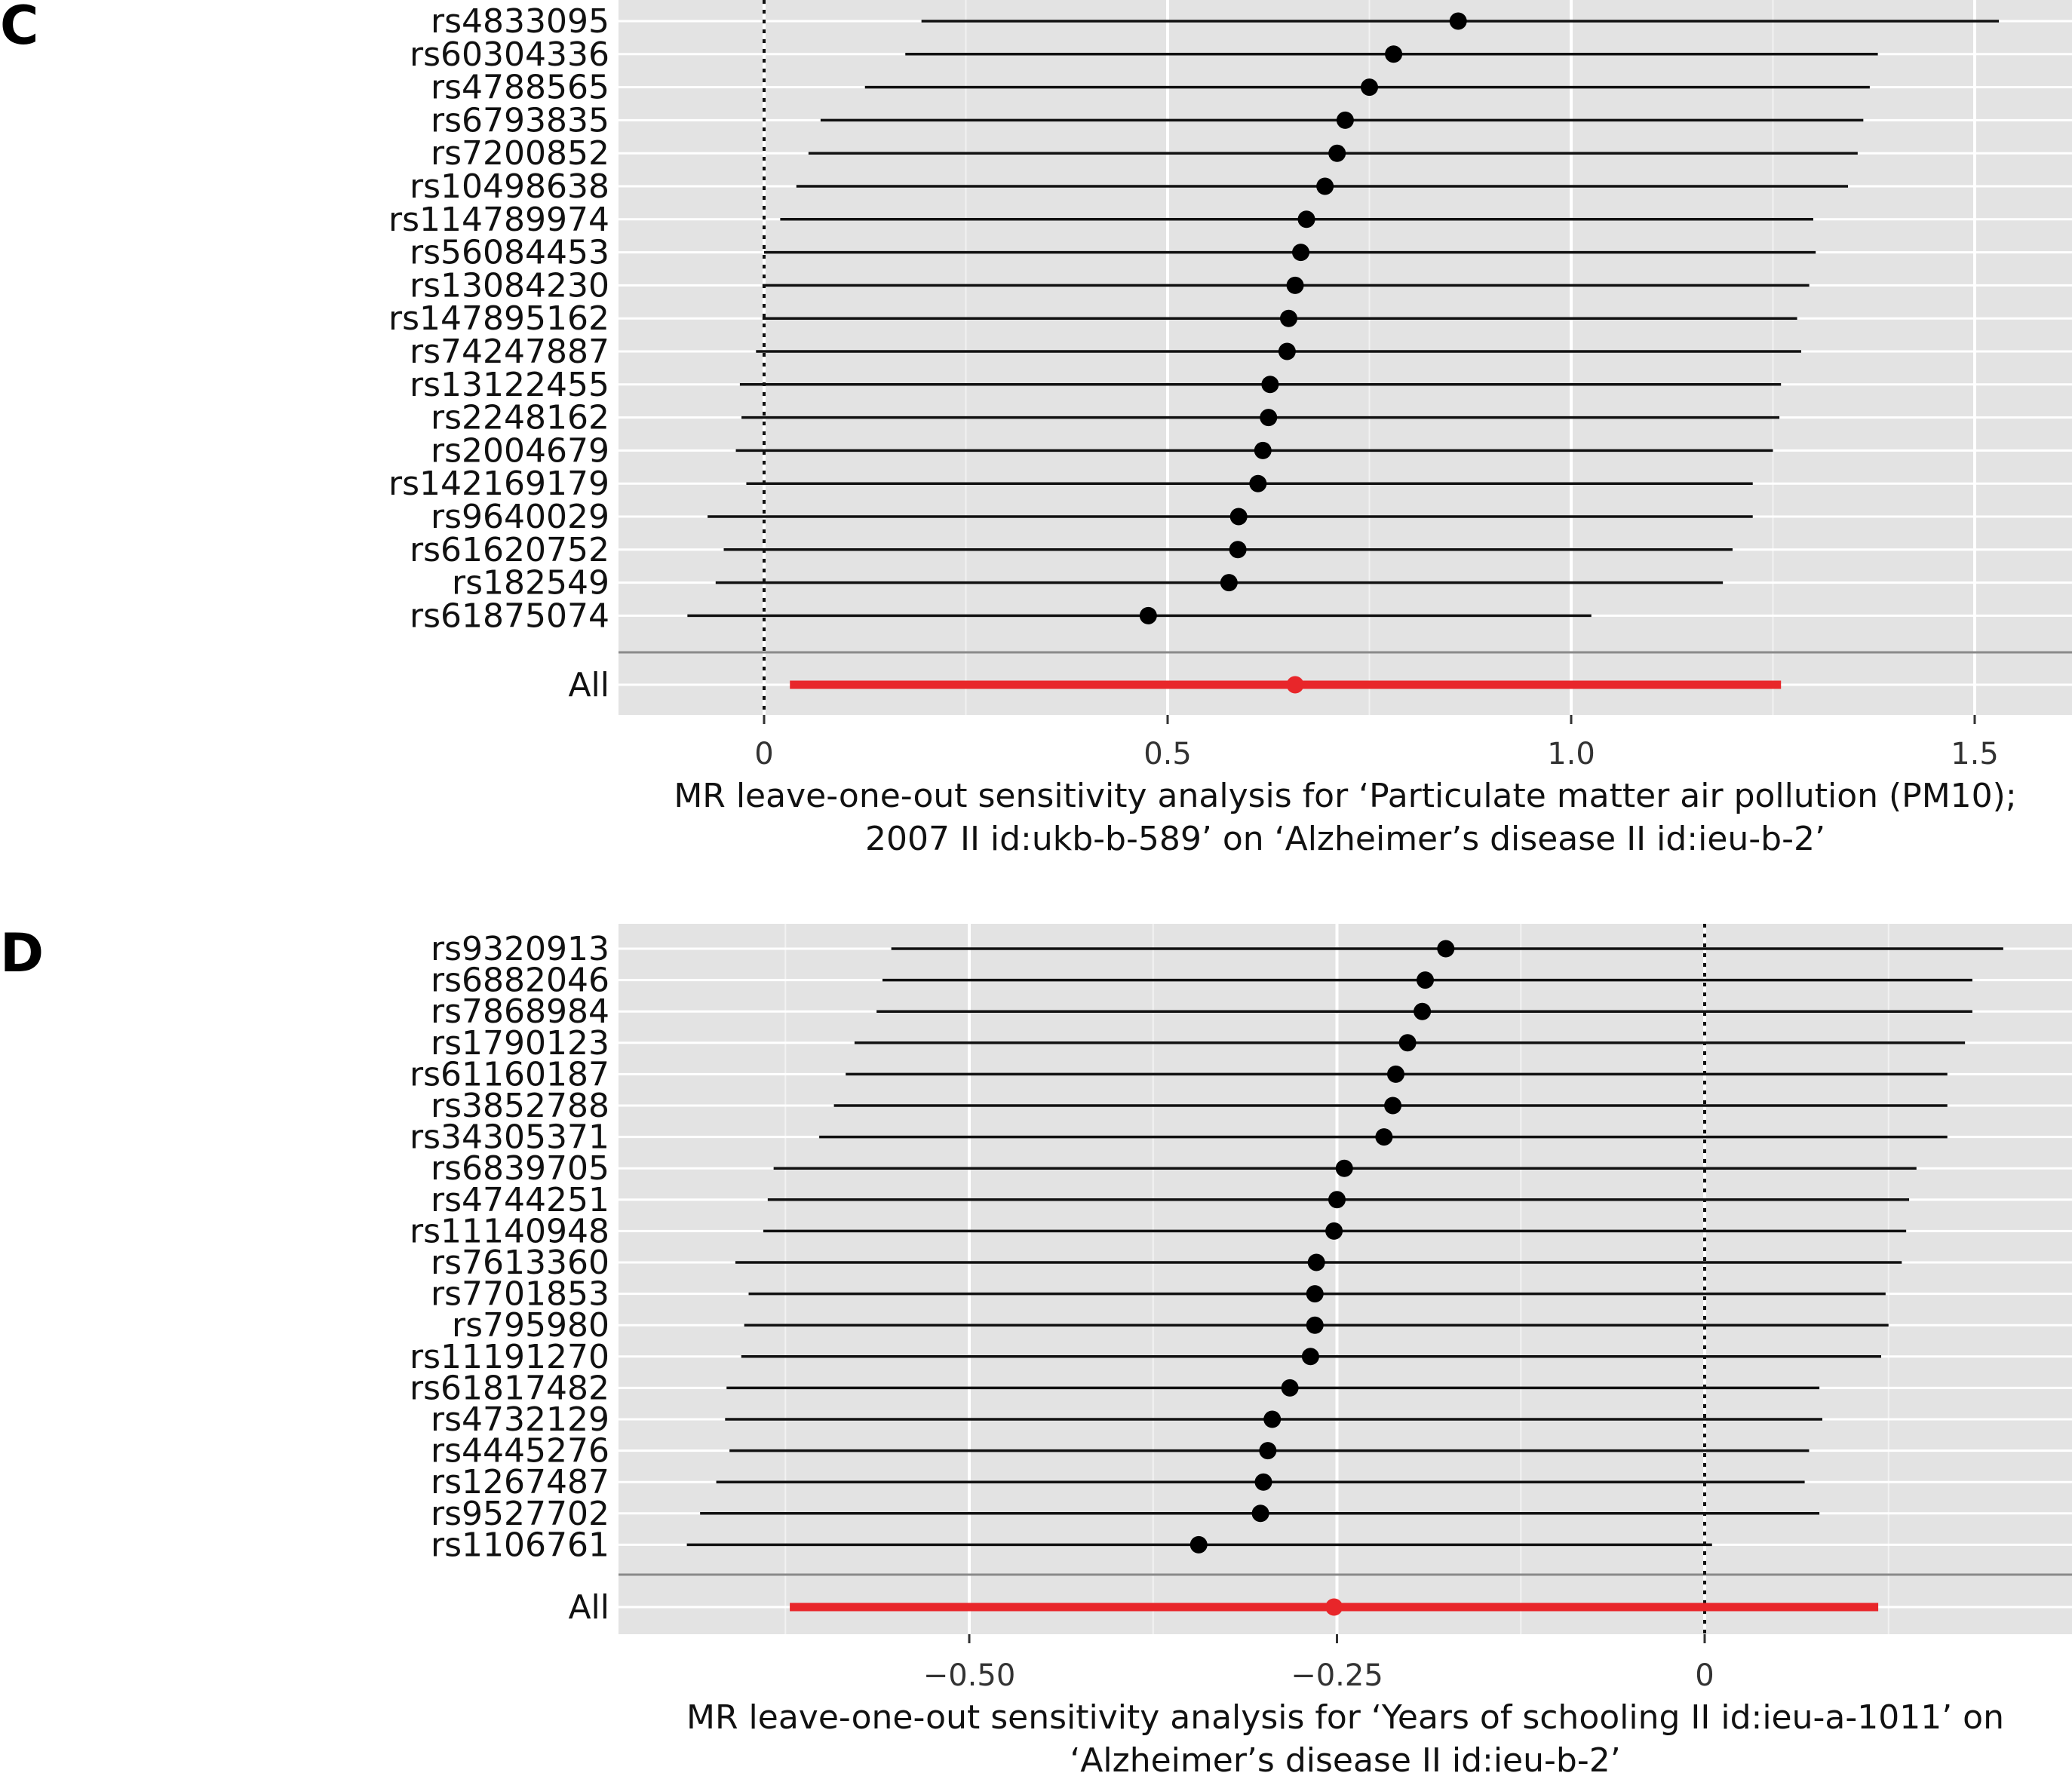  I want to click on snp-label: rs3852788, so click(520, 1106).